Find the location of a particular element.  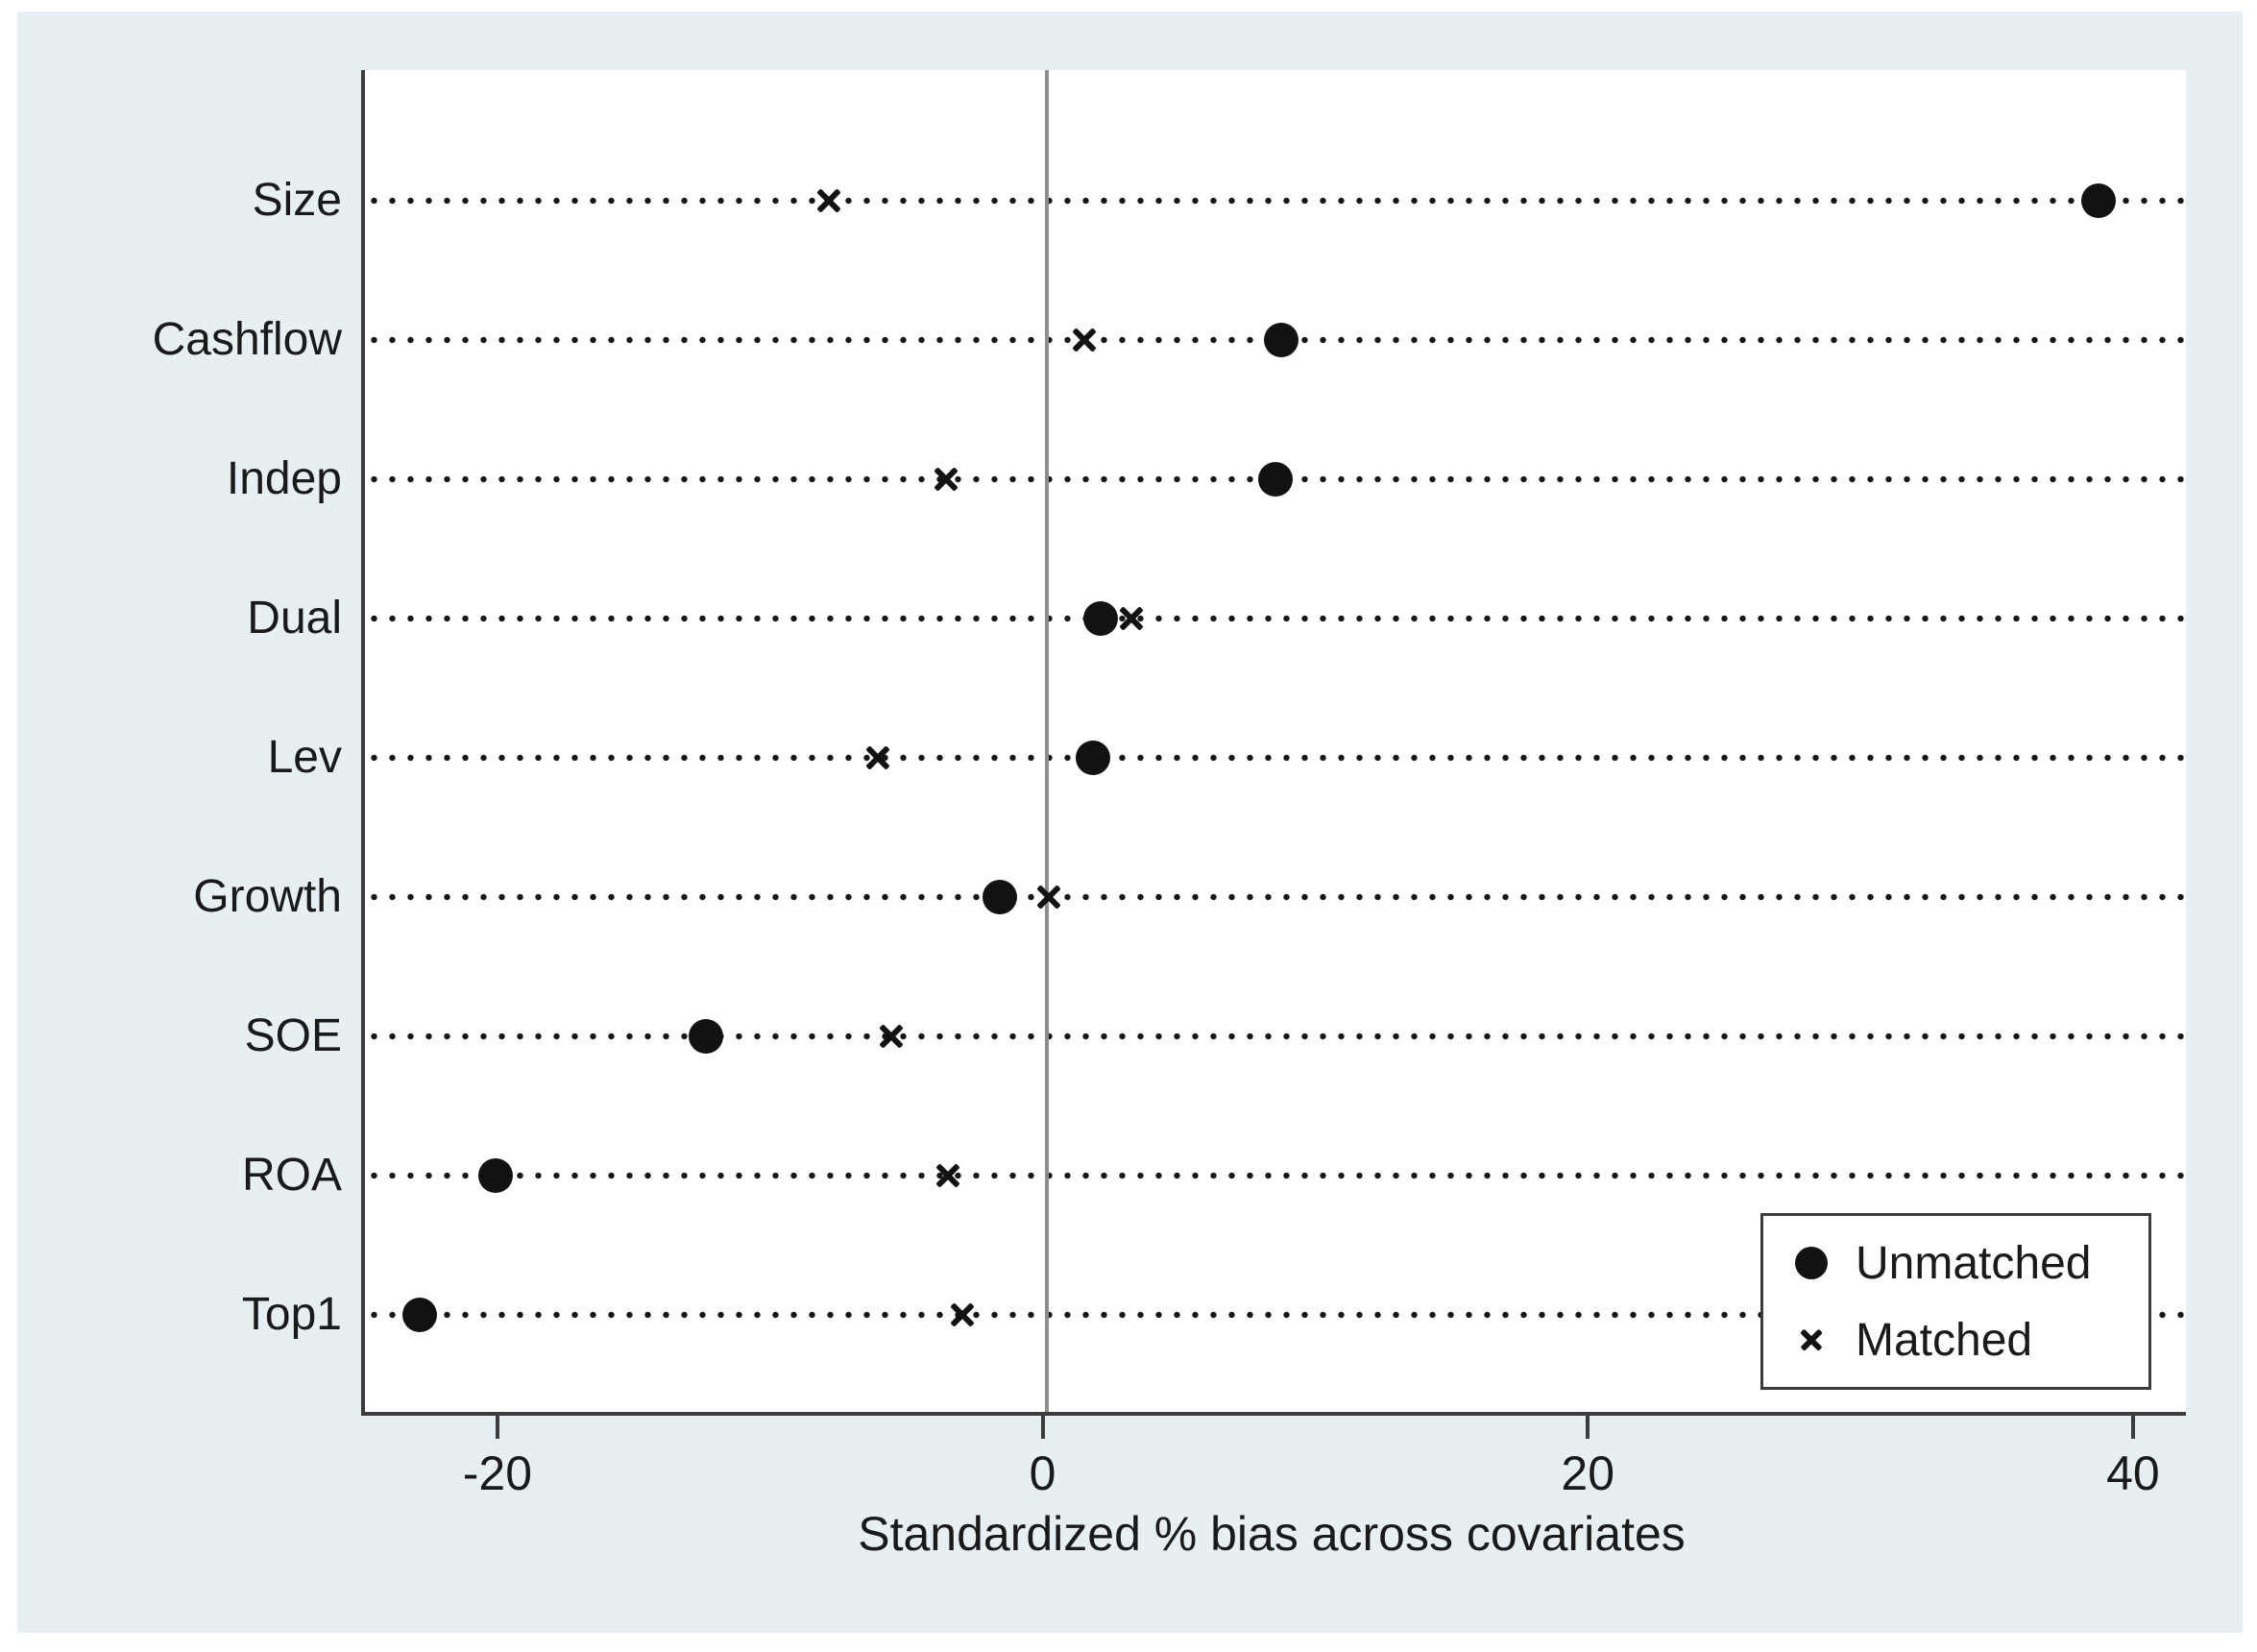

category-gridline-dual is located at coordinates (1275, 618).